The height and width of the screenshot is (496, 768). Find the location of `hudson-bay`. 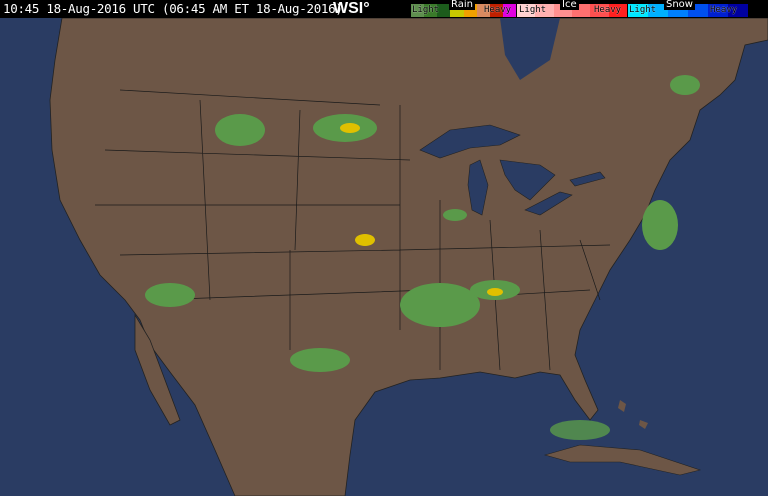

hudson-bay is located at coordinates (530, 49).